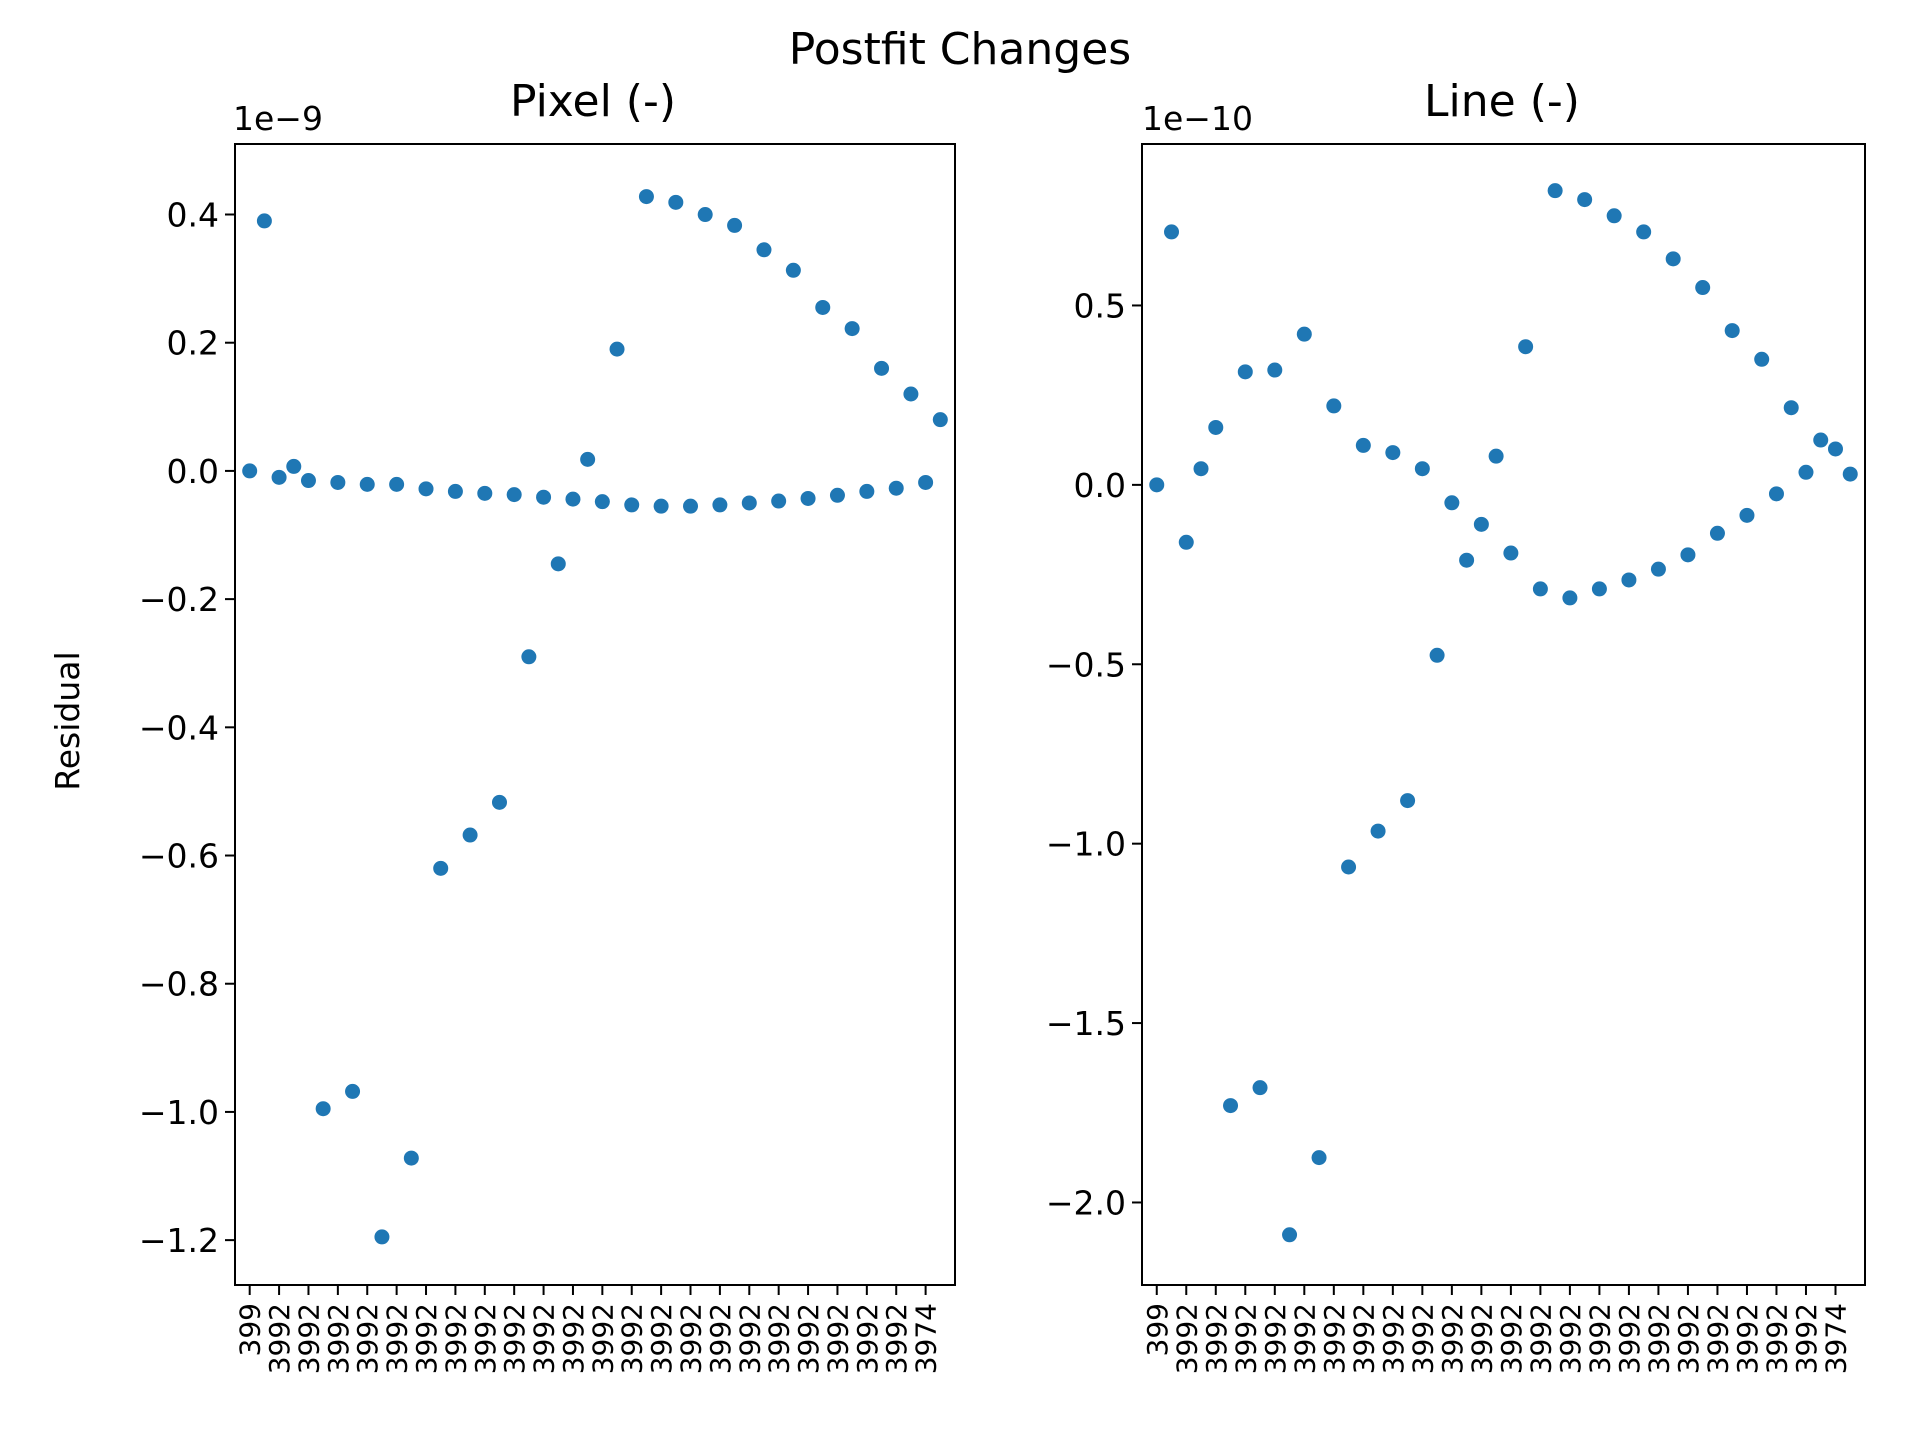 The image size is (1920, 1440). What do you see at coordinates (1835, 1338) in the screenshot?
I see `line-xtick-label: 3974` at bounding box center [1835, 1338].